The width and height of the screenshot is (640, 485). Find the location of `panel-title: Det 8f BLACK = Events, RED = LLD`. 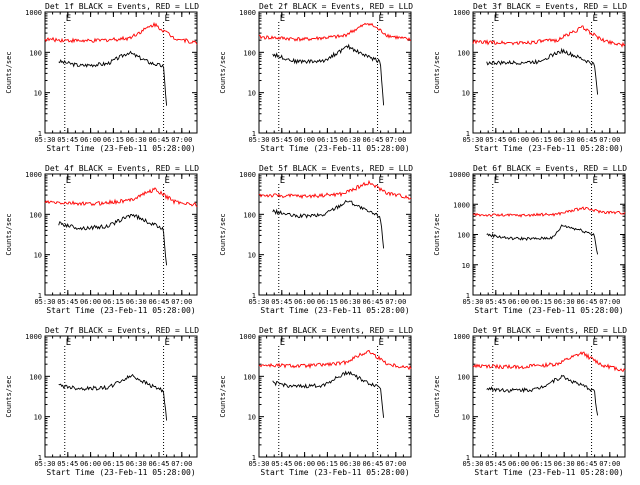

panel-title: Det 8f BLACK = Events, RED = LLD is located at coordinates (336, 330).